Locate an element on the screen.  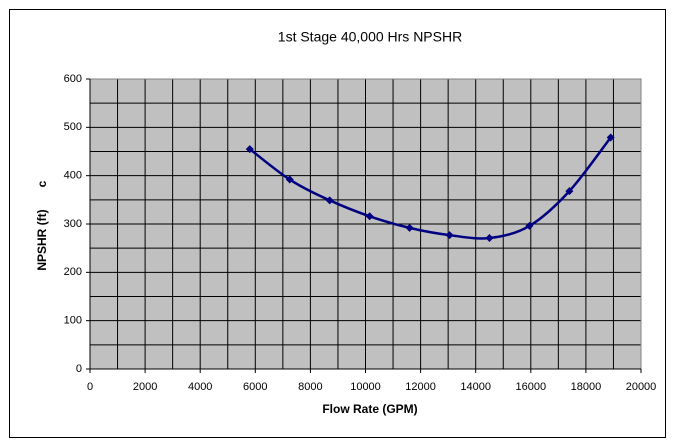
x-axis-title: Flow Rate (GPM) is located at coordinates (369, 409).